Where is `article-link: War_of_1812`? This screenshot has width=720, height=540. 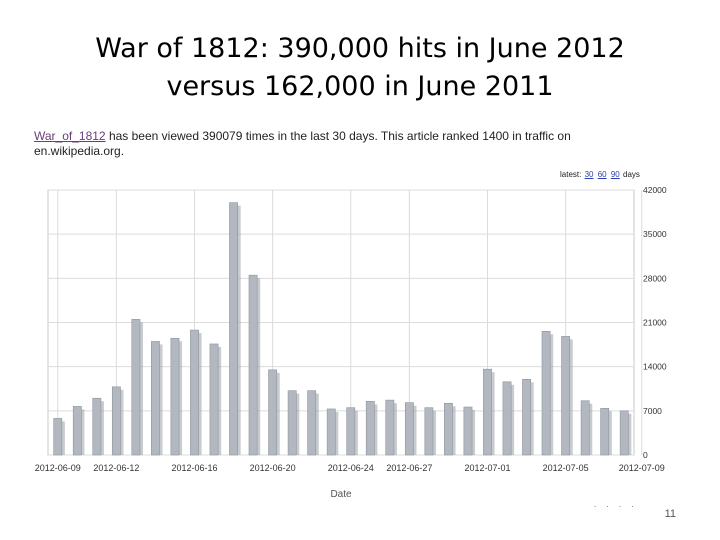
article-link: War_of_1812 is located at coordinates (70, 136).